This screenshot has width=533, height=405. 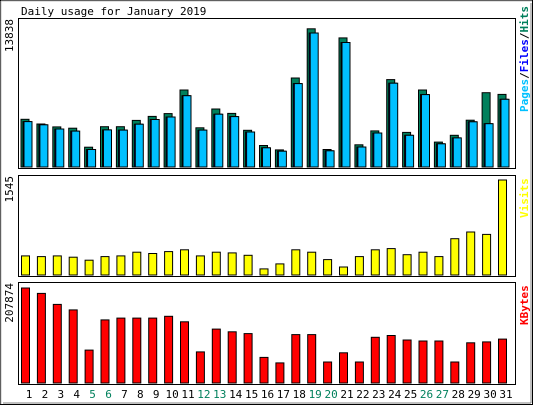 I want to click on hits-ymax-label: 13838, so click(x=9, y=35).